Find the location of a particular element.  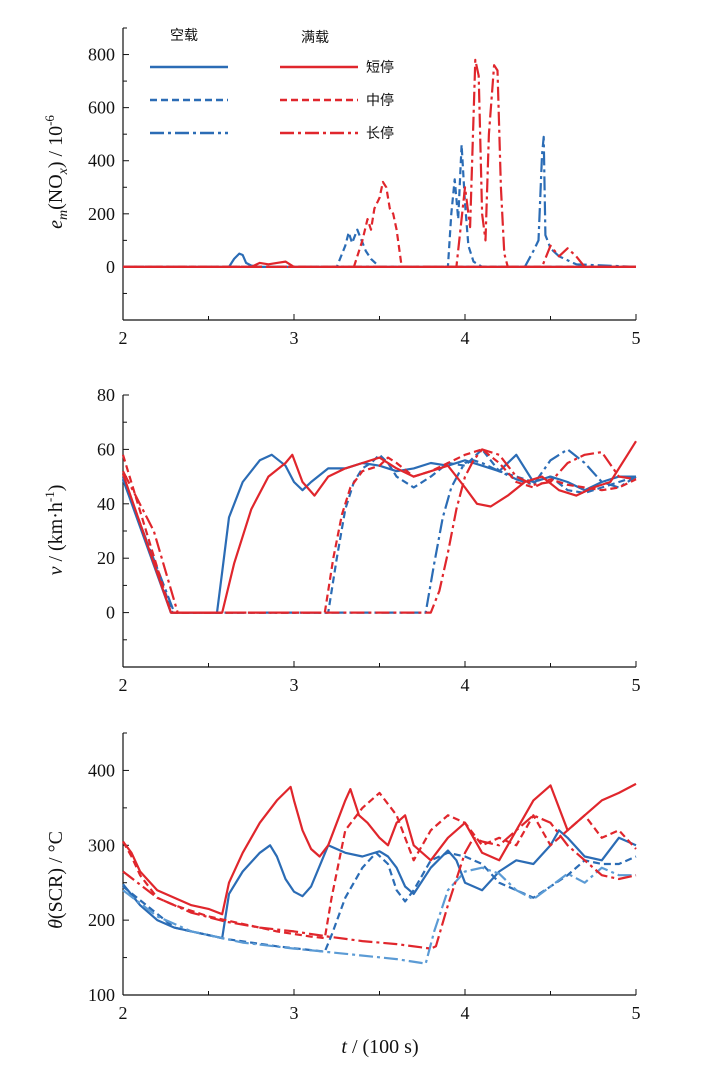

legend-label-long: 长停 is located at coordinates (380, 133).